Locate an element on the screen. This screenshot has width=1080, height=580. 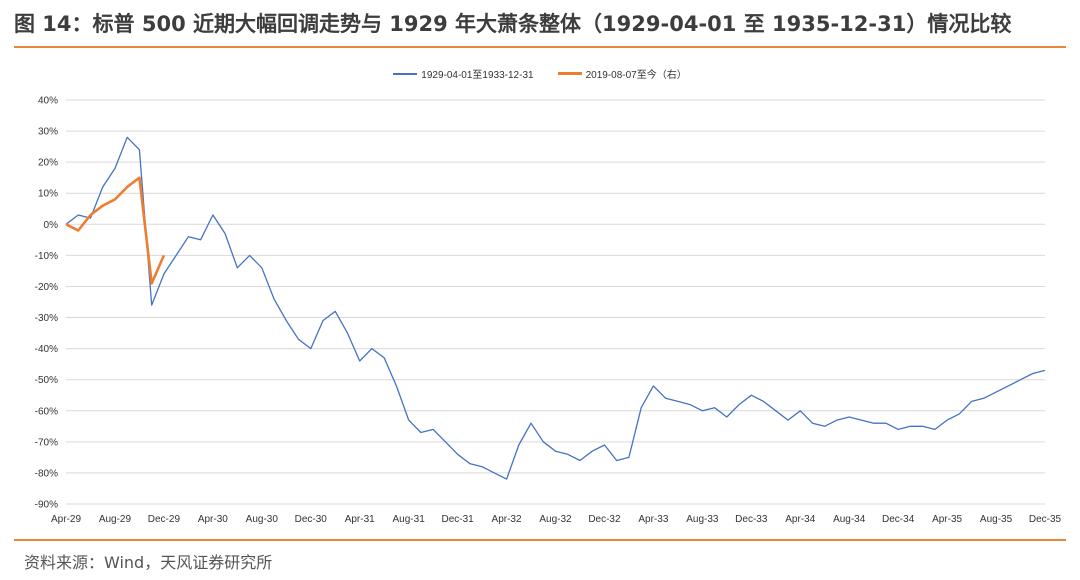
series-line-2019 is located at coordinates (115, 230).